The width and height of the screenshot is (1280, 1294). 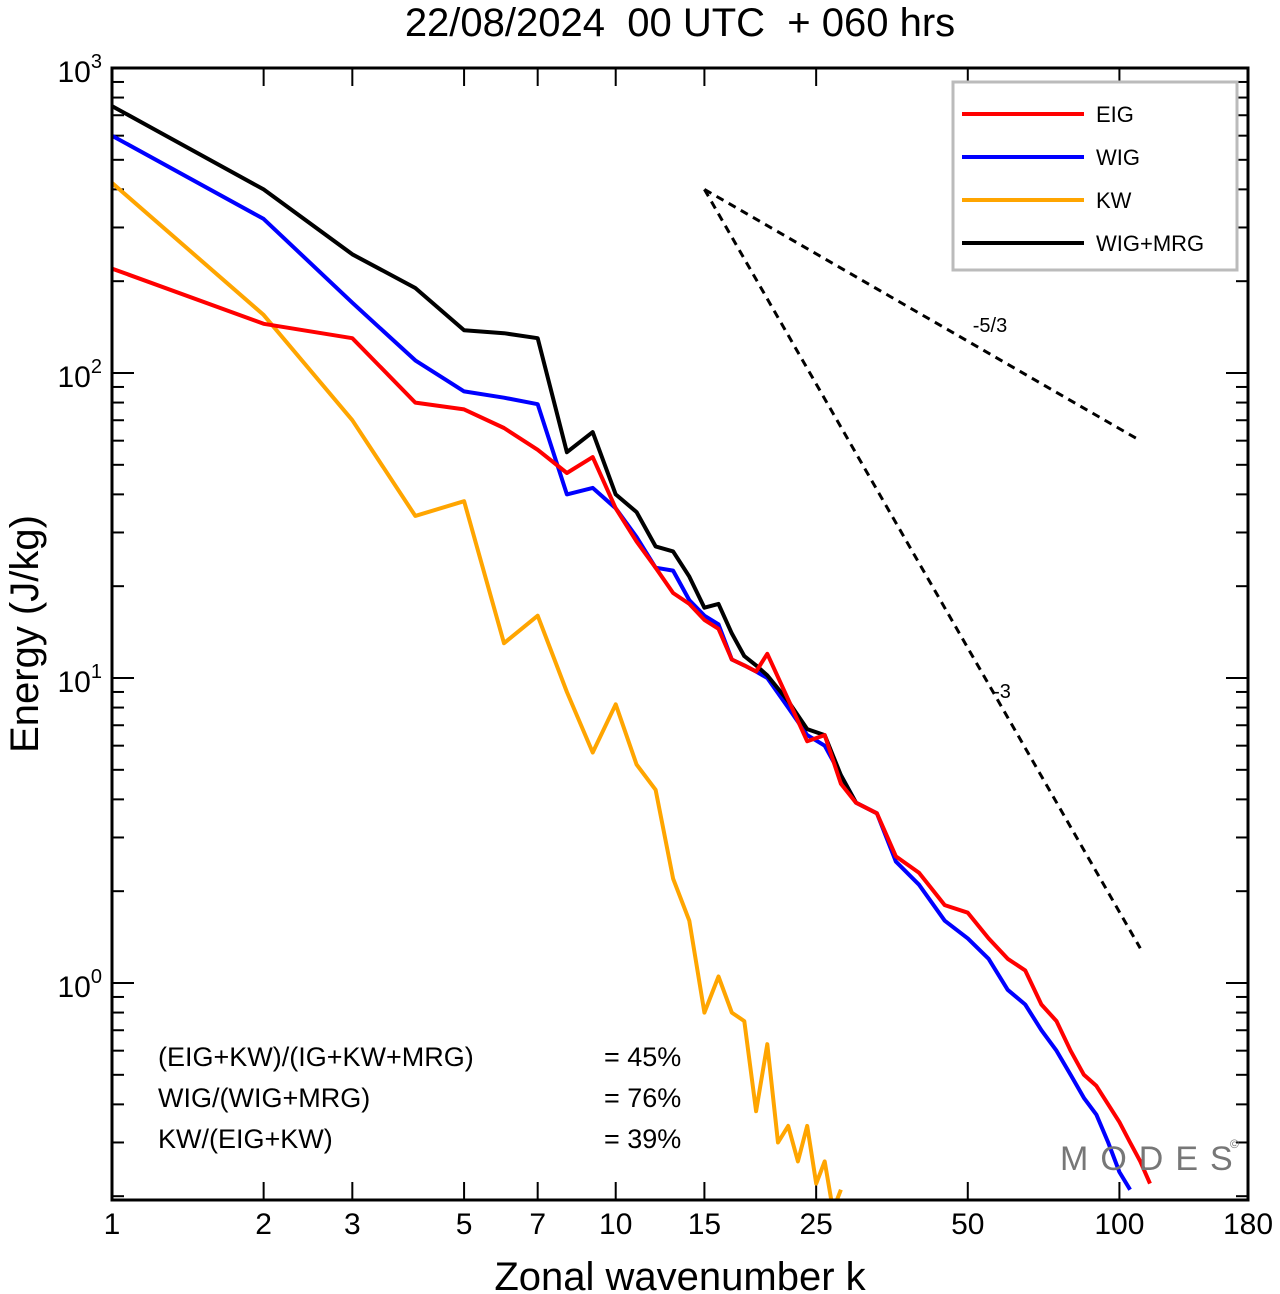 I want to click on x-tick-label: 15, so click(x=704, y=1224).